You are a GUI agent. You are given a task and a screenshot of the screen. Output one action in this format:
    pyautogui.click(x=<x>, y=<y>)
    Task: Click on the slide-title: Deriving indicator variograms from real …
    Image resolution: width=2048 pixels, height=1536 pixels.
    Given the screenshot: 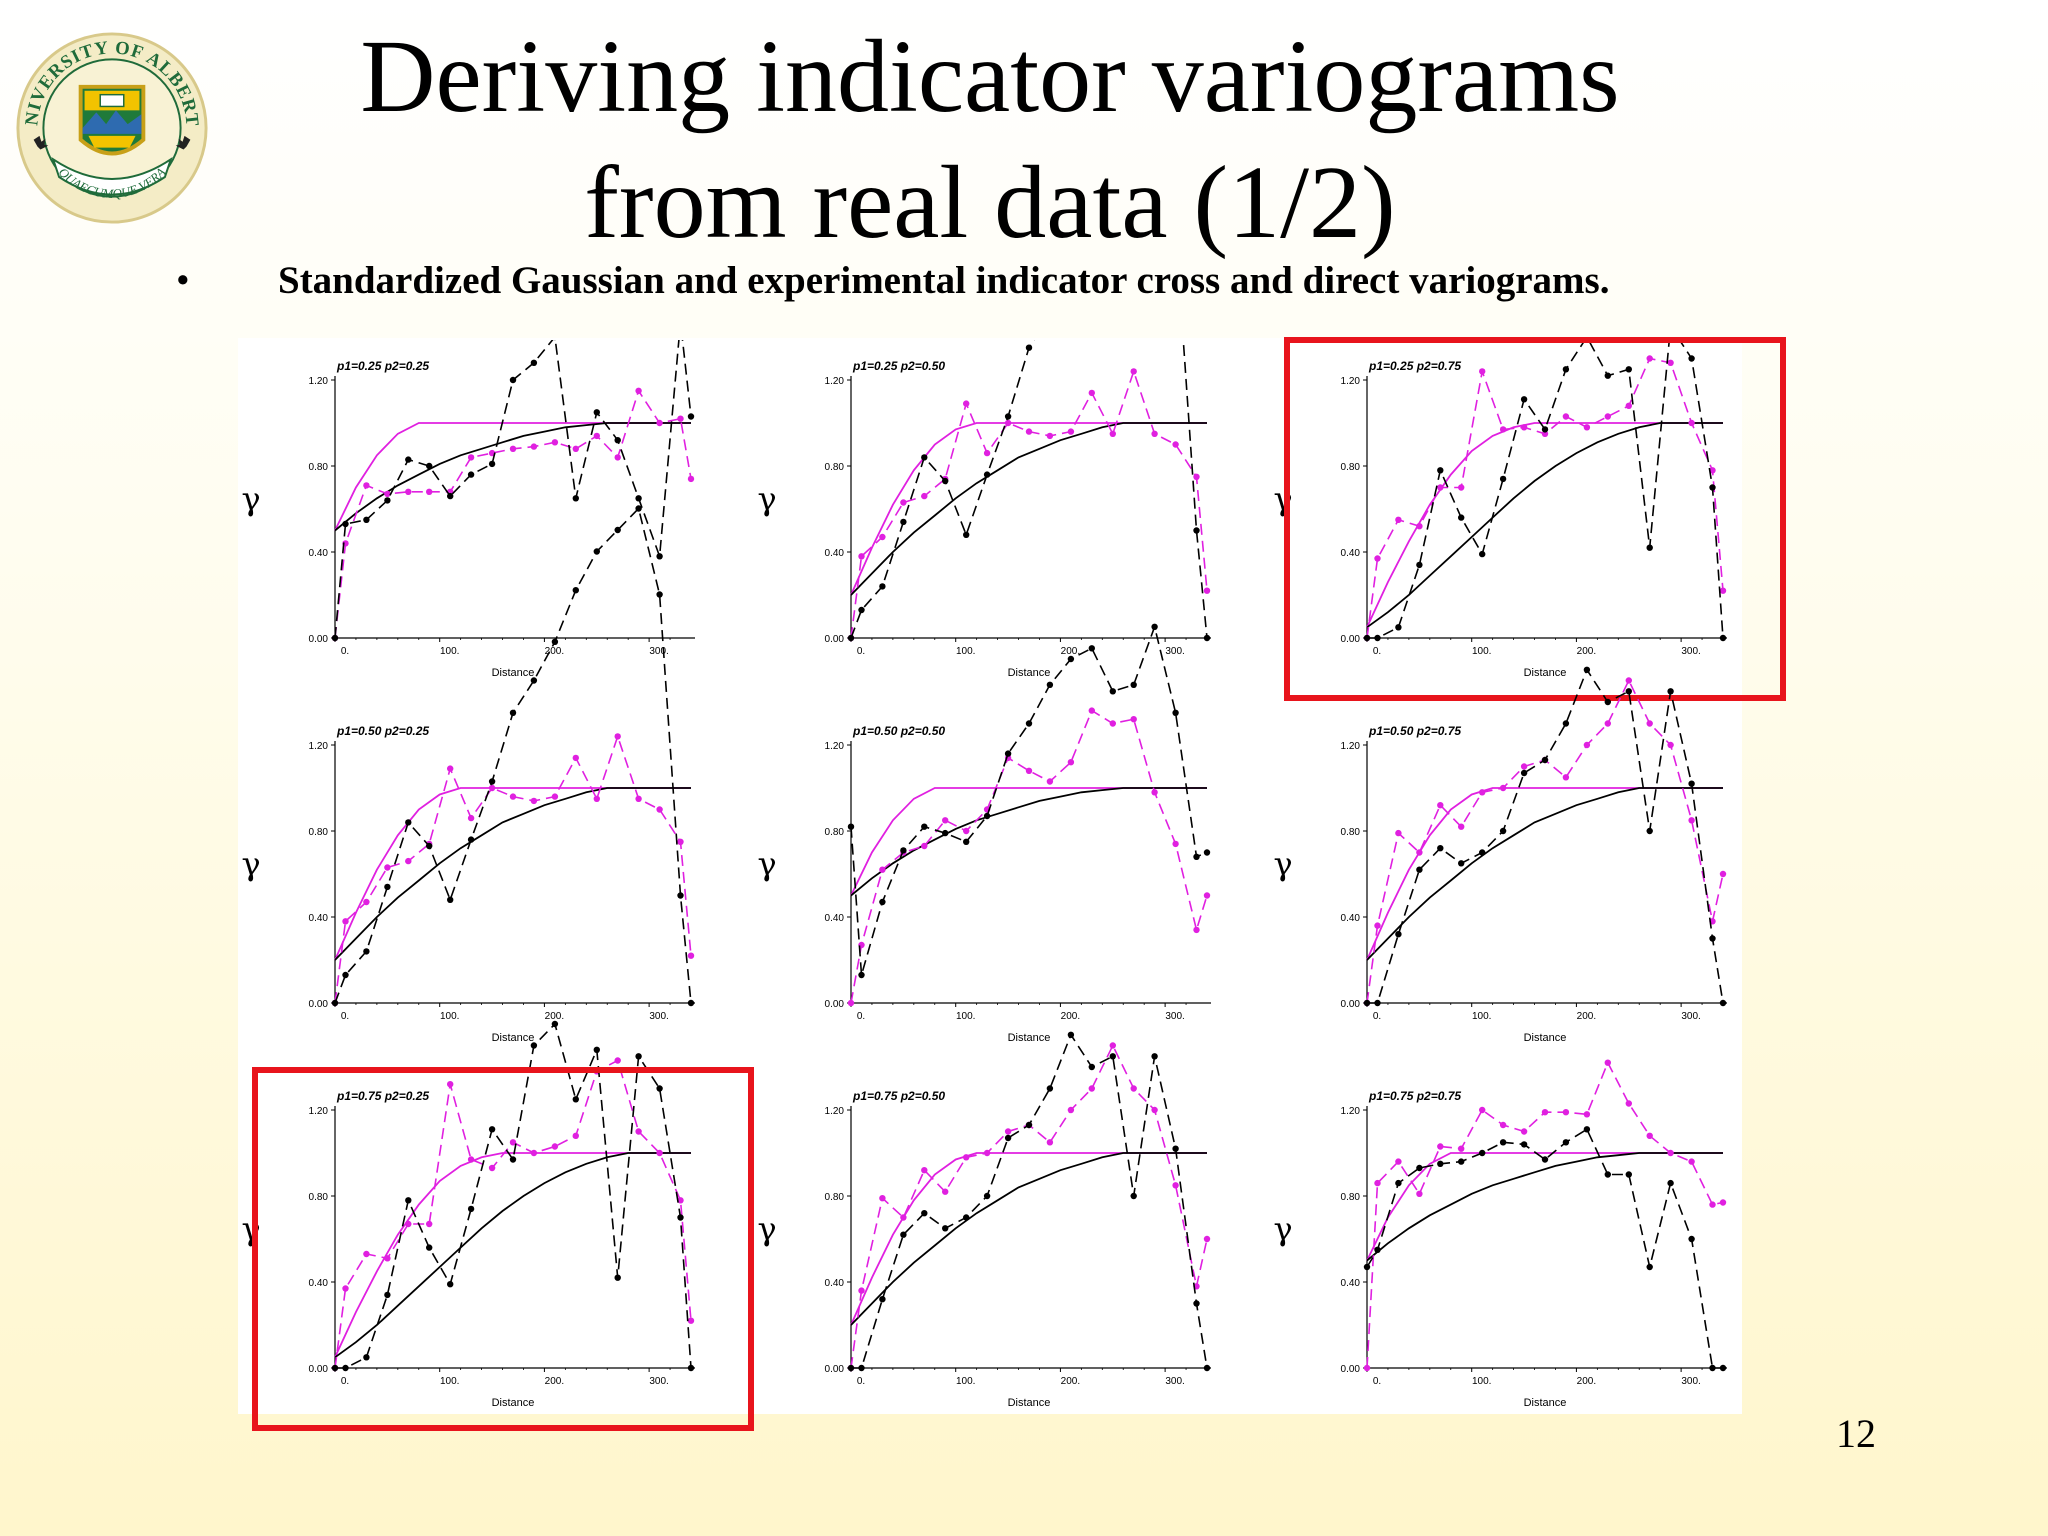 What is the action you would take?
    pyautogui.click(x=990, y=139)
    